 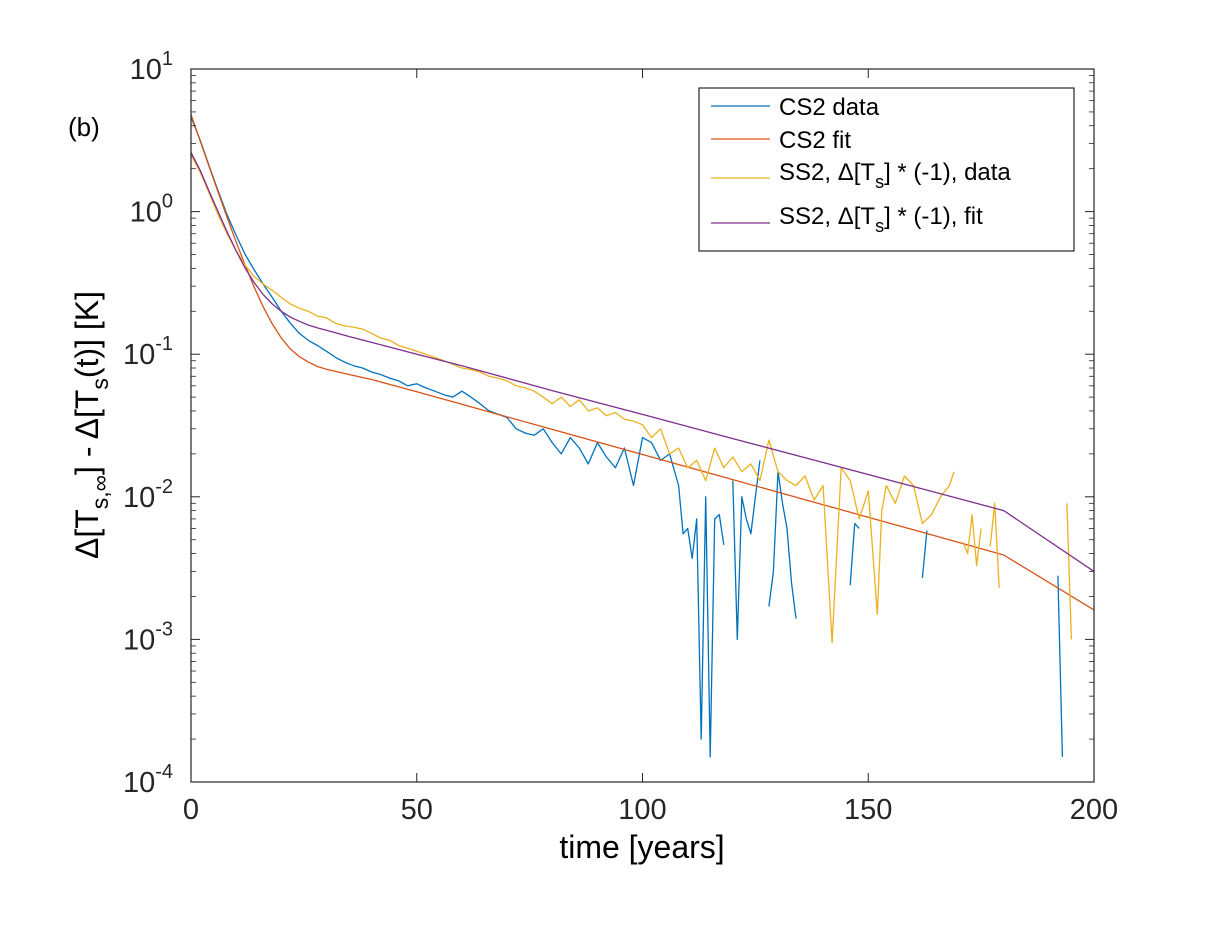 I want to click on legend-ss2-data-post: ] * (-1), data, so click(x=947, y=172).